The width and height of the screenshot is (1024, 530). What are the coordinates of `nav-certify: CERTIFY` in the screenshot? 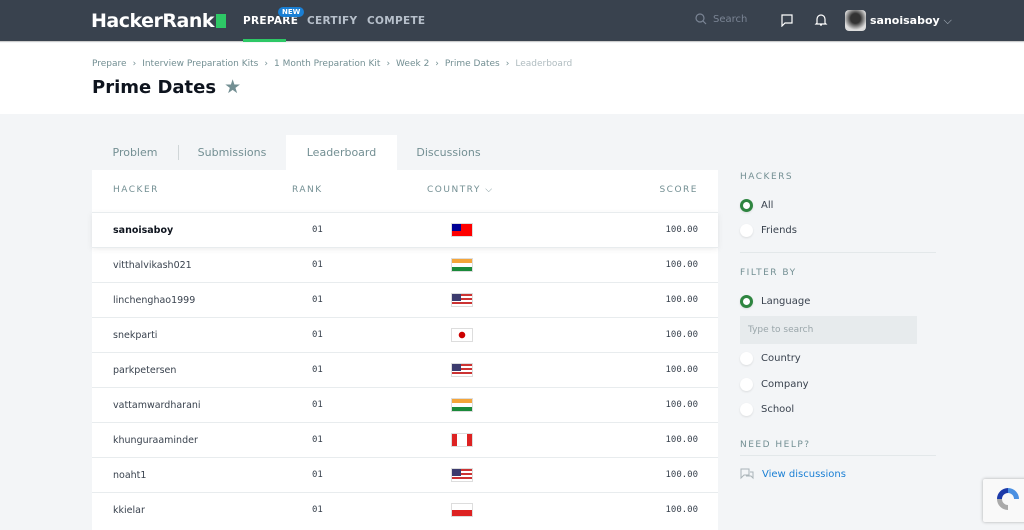 It's located at (332, 21).